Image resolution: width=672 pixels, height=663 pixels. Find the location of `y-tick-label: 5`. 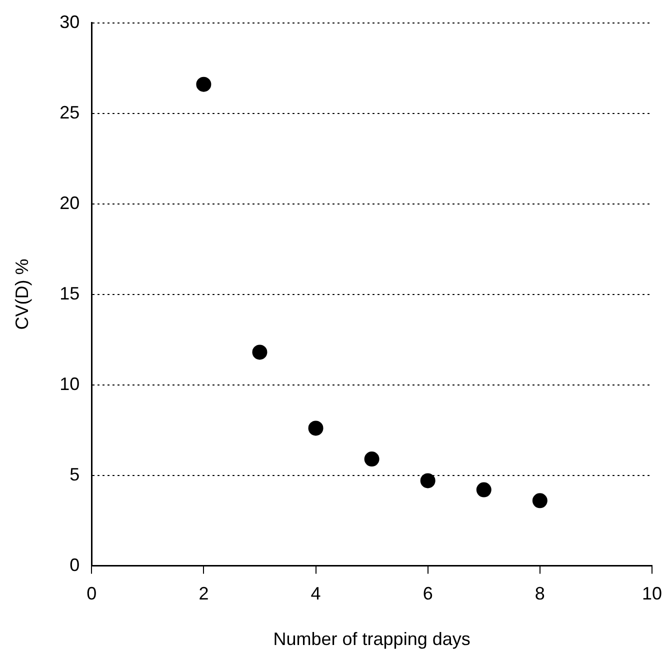

y-tick-label: 5 is located at coordinates (75, 474).